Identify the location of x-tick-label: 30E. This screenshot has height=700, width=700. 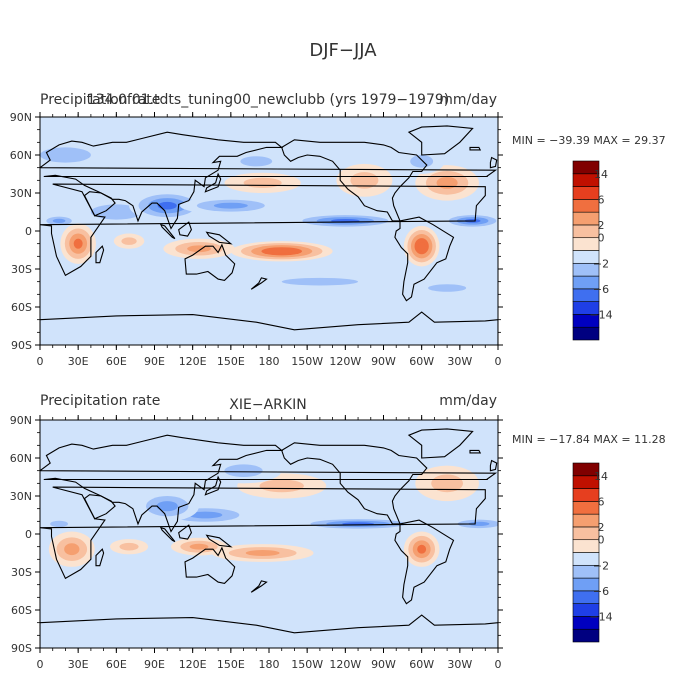
(78, 361).